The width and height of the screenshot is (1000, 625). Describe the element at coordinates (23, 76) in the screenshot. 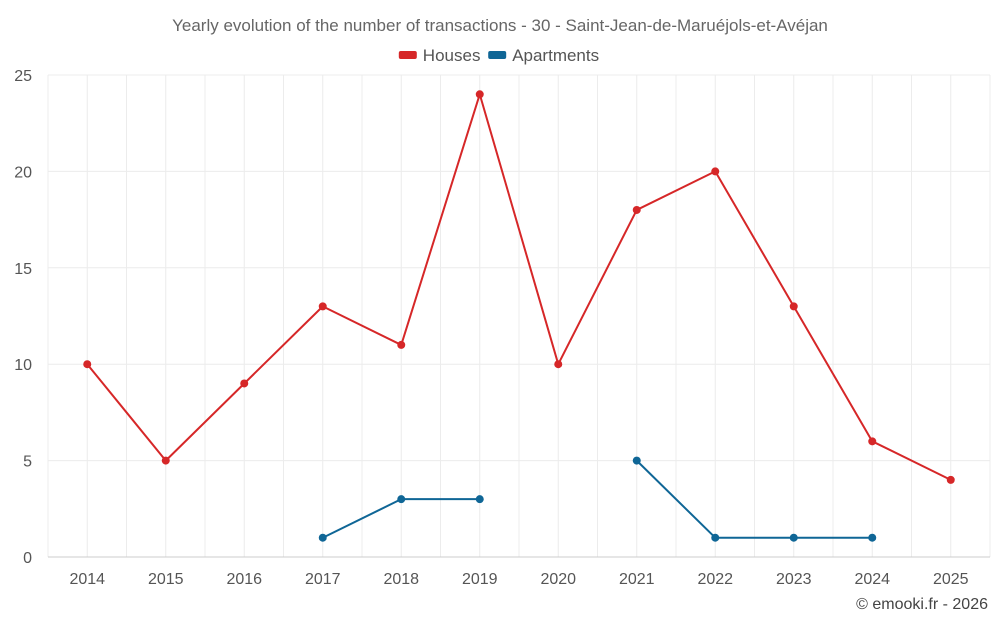

I see `y-tick-label: 25` at that location.